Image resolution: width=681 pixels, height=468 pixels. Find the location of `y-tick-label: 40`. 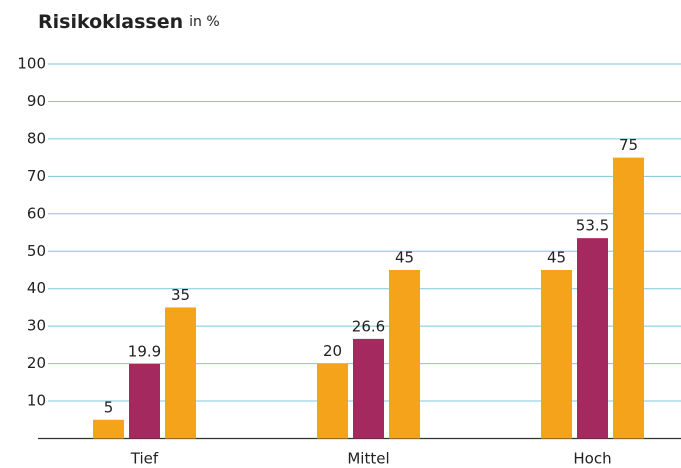

y-tick-label: 40 is located at coordinates (36, 288).